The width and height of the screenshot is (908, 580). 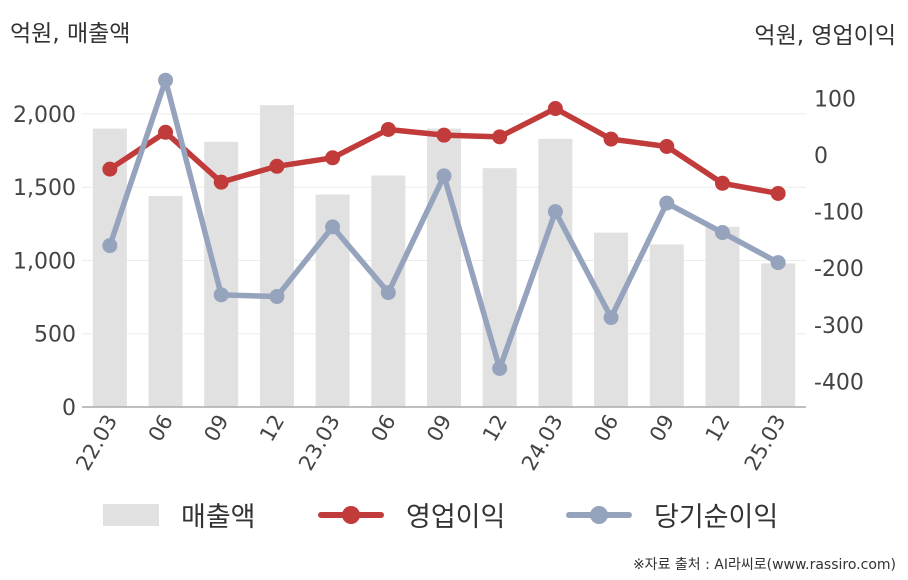 What do you see at coordinates (599, 515) in the screenshot?
I see `legend-line-swatch-ni` at bounding box center [599, 515].